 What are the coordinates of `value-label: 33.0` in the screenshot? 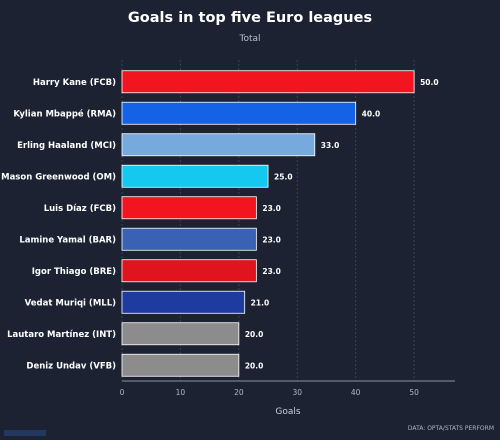 It's located at (330, 145).